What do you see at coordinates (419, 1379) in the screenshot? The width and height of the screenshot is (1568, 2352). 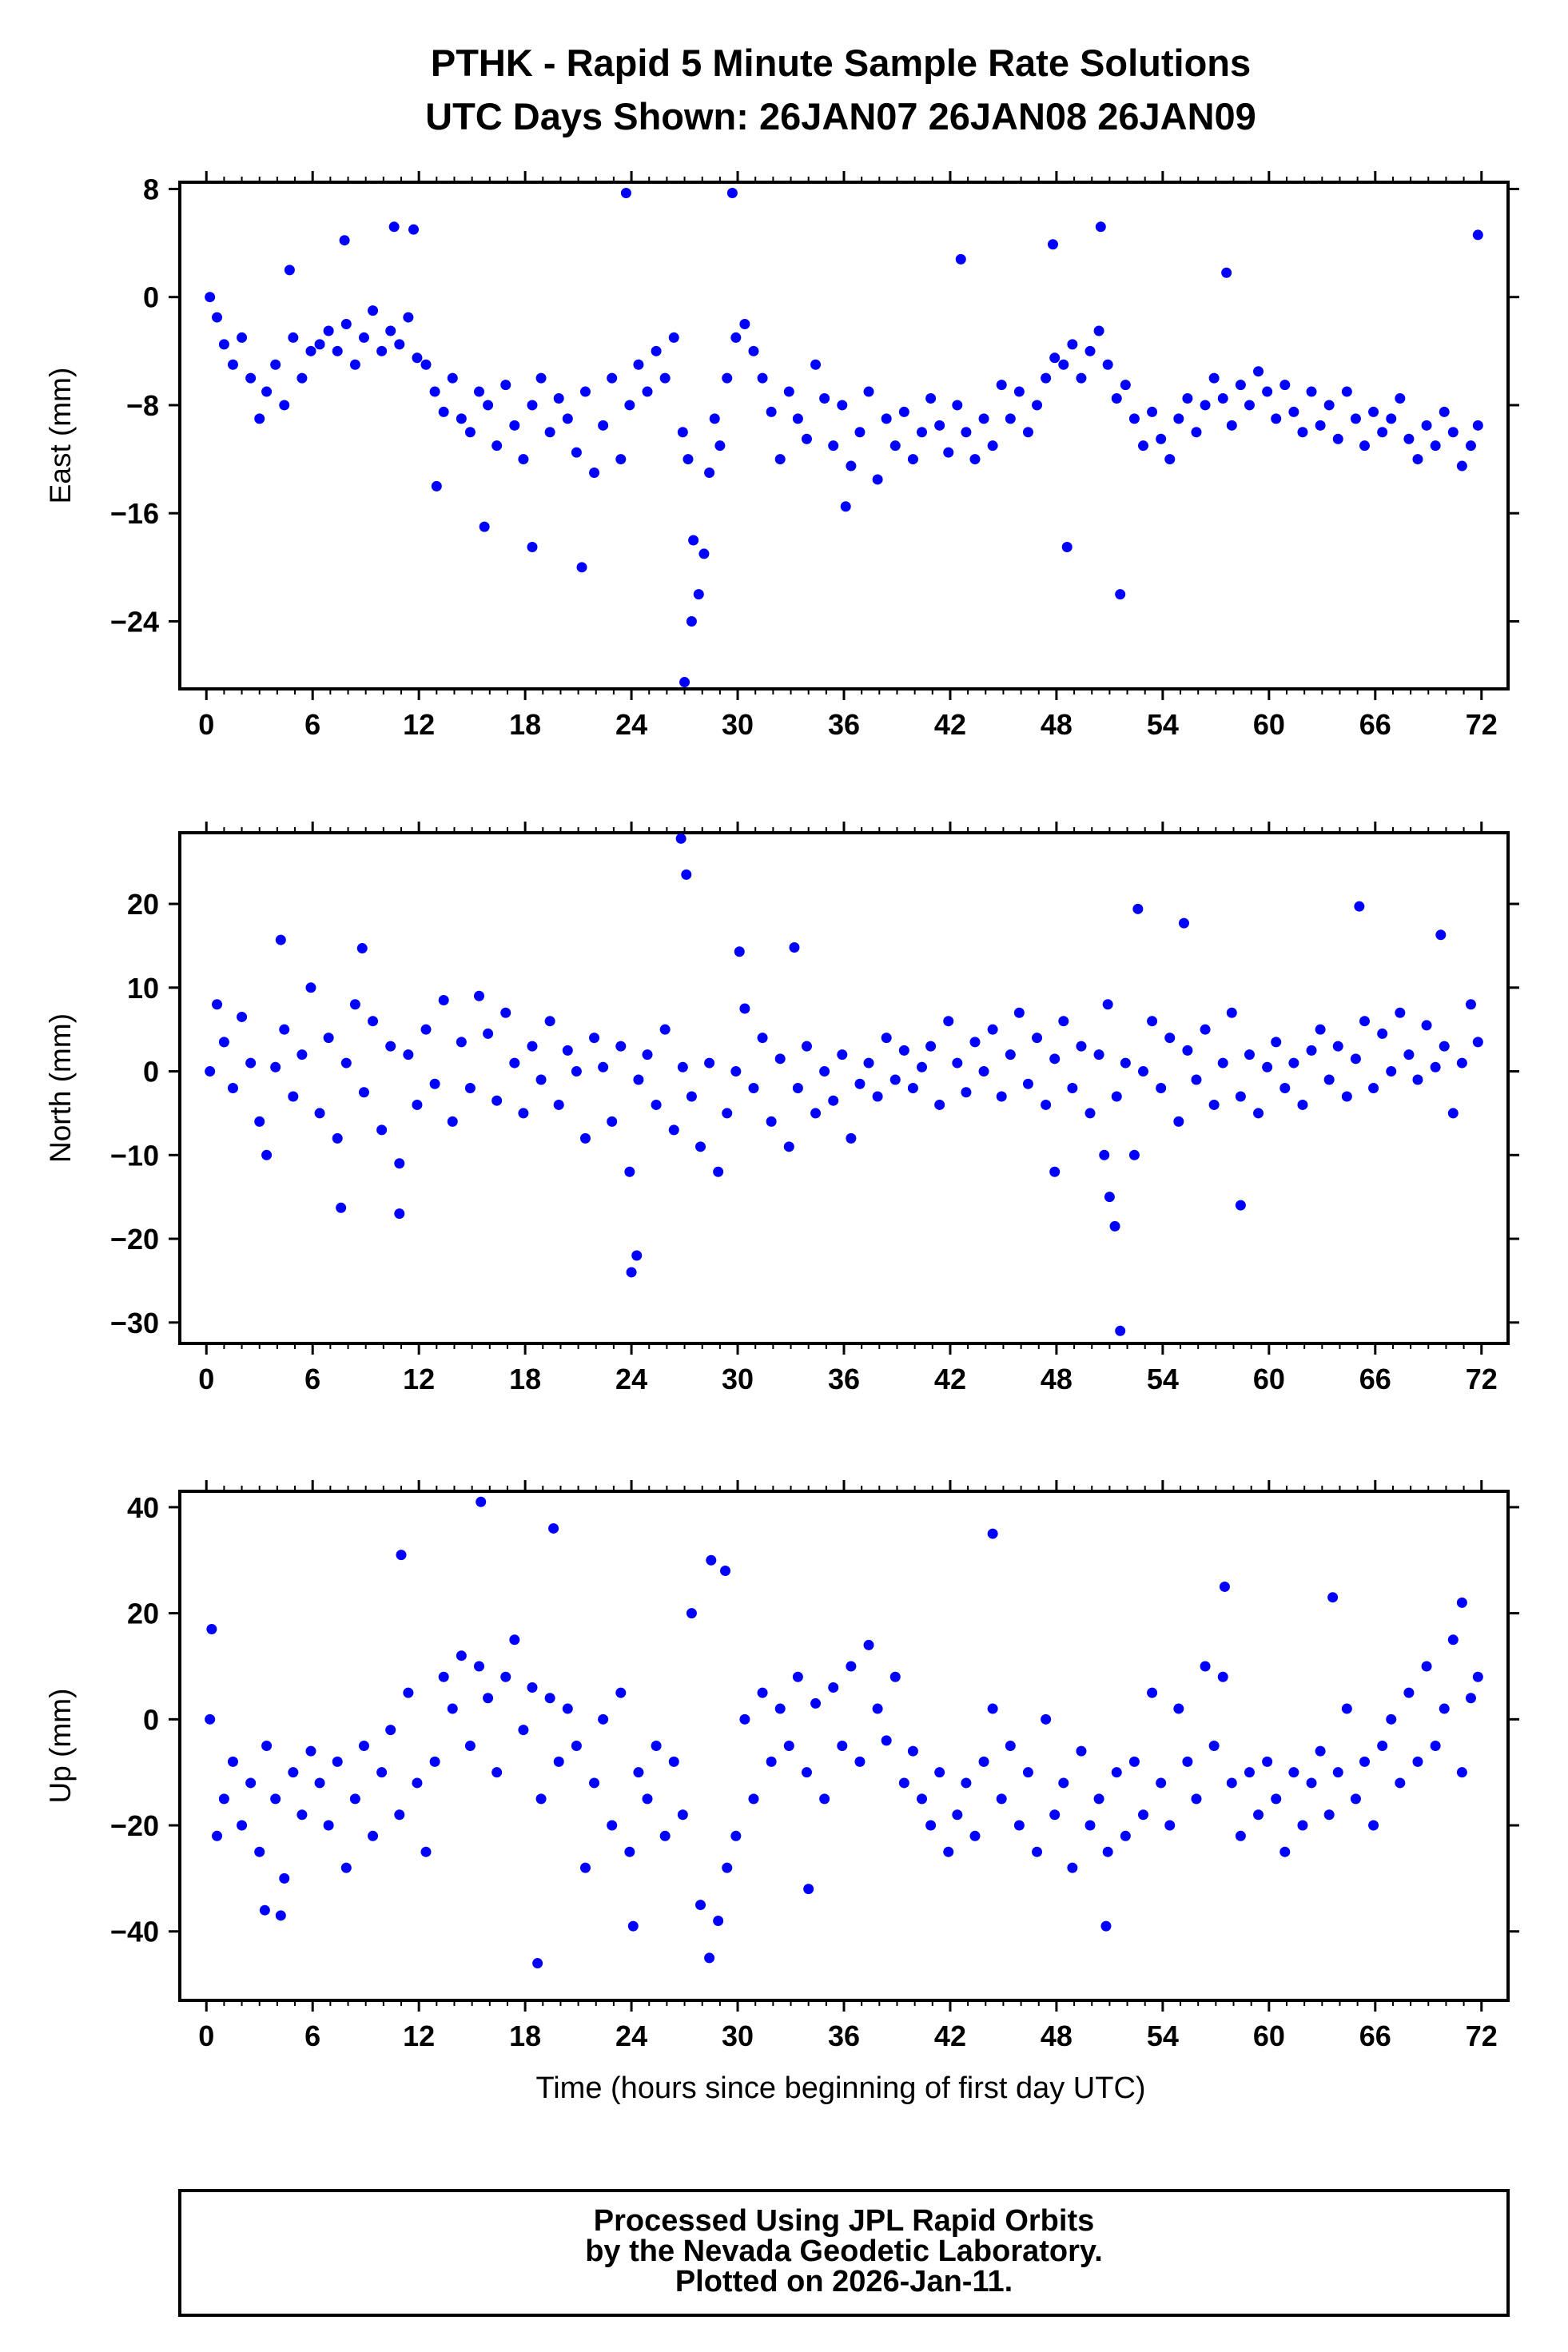 I see `north-x-tick-label: 12` at bounding box center [419, 1379].